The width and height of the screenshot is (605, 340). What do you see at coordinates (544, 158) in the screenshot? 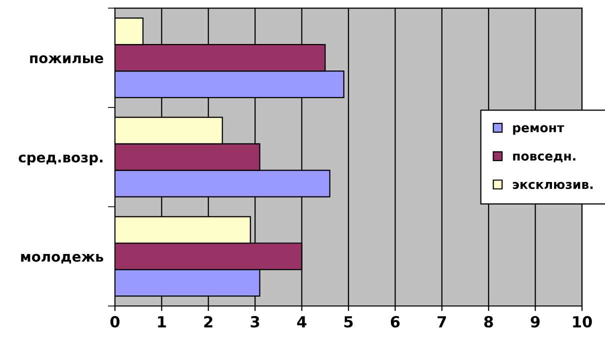
I see `legend-label: повседн.` at bounding box center [544, 158].